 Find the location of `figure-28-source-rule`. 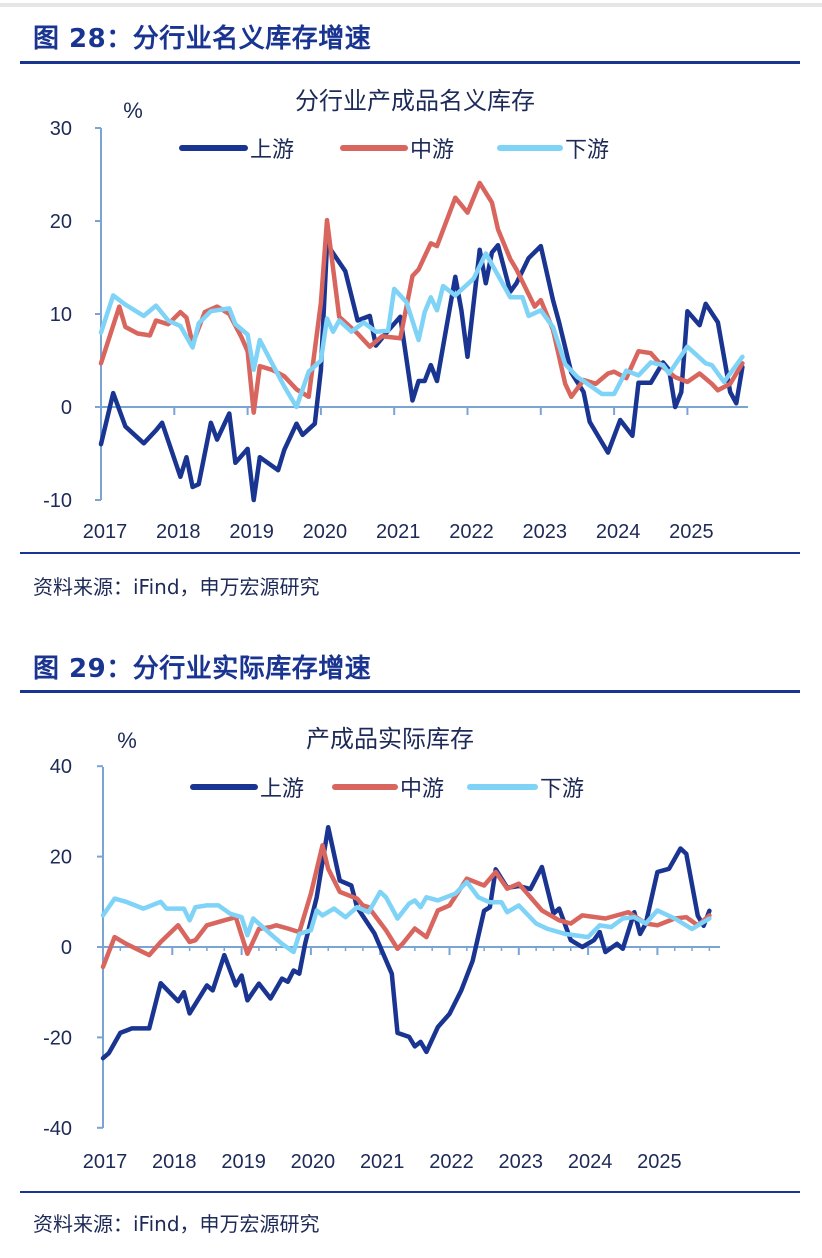

figure-28-source-rule is located at coordinates (410, 553).